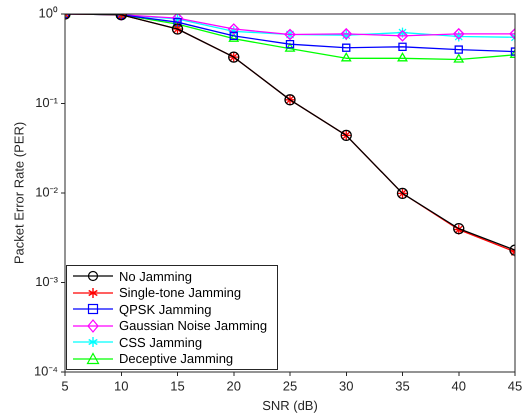  What do you see at coordinates (176, 358) in the screenshot?
I see `legend-label: Deceptive Jamming` at bounding box center [176, 358].